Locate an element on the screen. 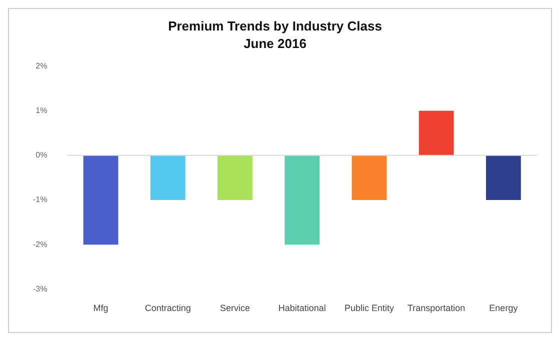  y-tick-label: 1% is located at coordinates (42, 111).